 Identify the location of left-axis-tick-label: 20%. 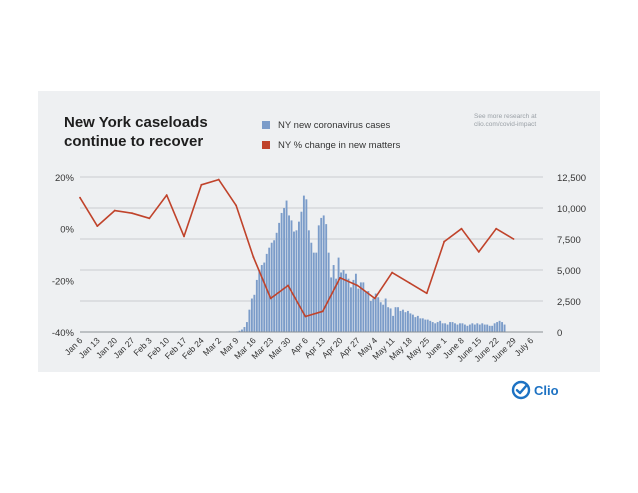
(65, 178).